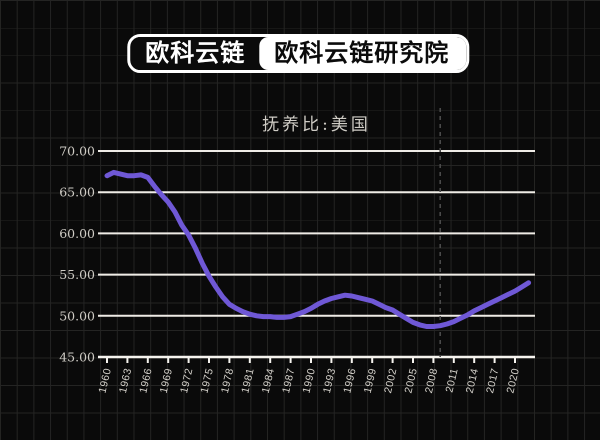 Image resolution: width=600 pixels, height=440 pixels. Describe the element at coordinates (390, 380) in the screenshot. I see `x-tick-label: 2002` at that location.